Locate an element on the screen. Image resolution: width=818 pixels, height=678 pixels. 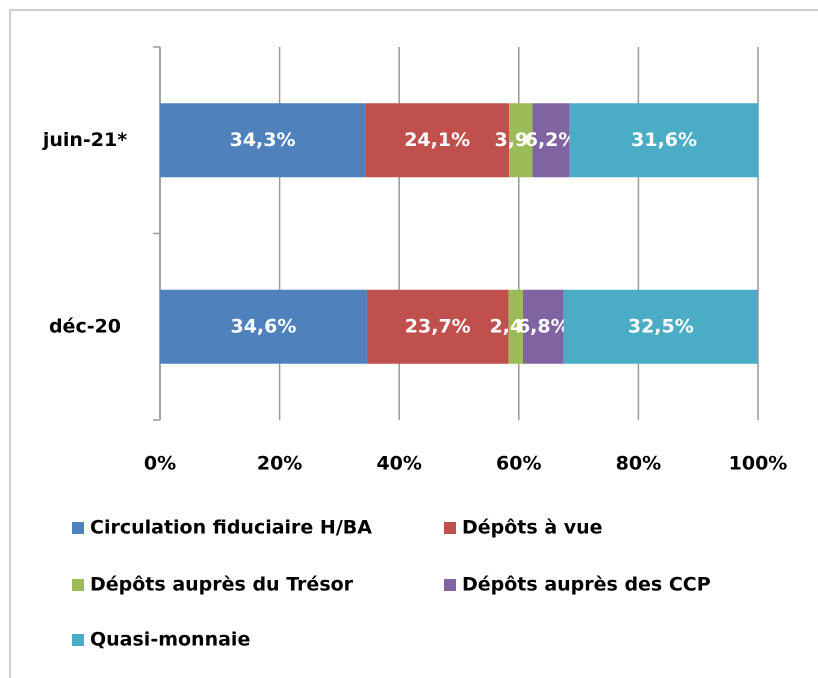
data-label: 24,1% is located at coordinates (437, 140).